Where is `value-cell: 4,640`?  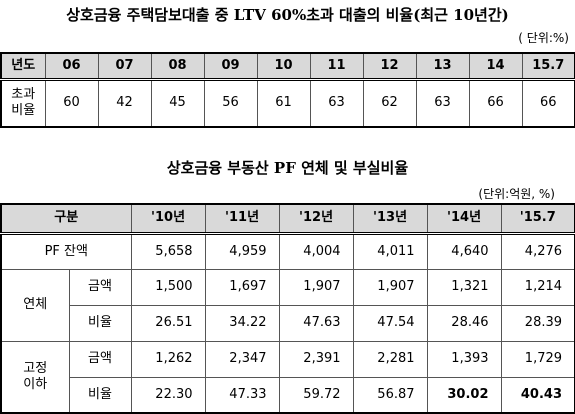
value-cell: 4,640 is located at coordinates (464, 251).